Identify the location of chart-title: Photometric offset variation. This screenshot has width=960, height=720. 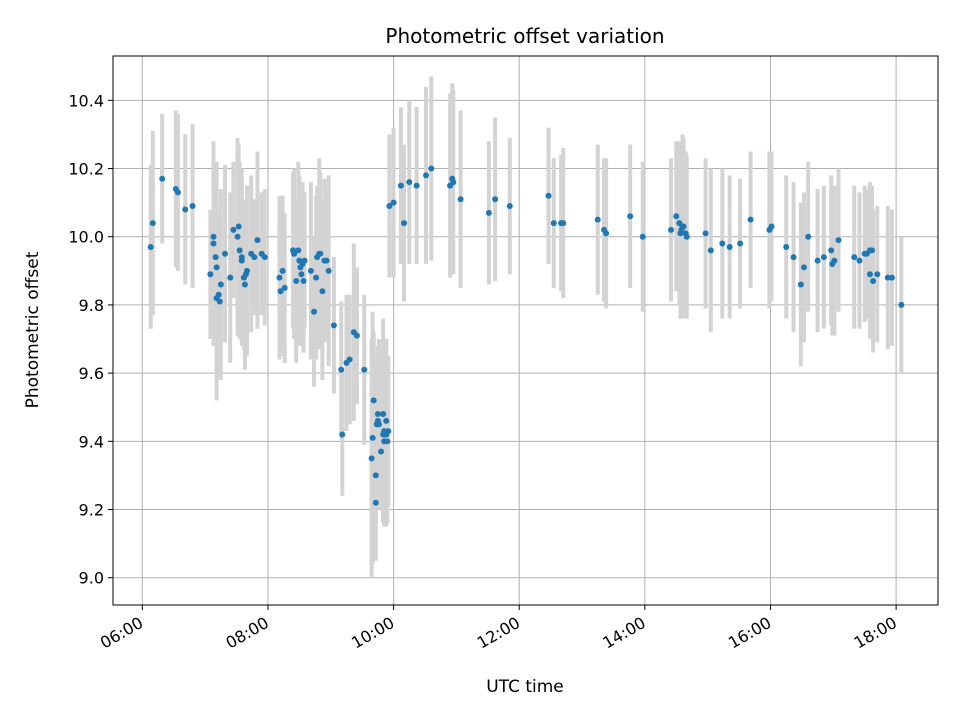
(524, 36).